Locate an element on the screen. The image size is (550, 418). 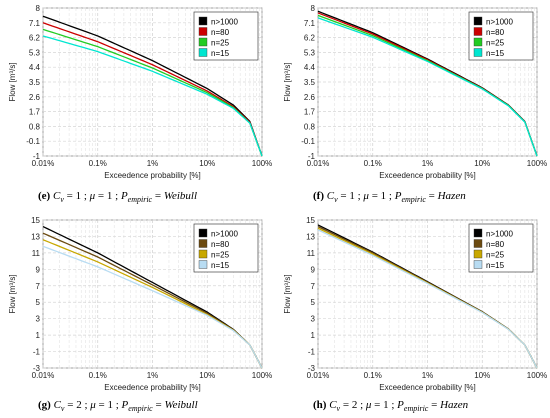
y-tick-label: 13 is located at coordinates (35, 236).